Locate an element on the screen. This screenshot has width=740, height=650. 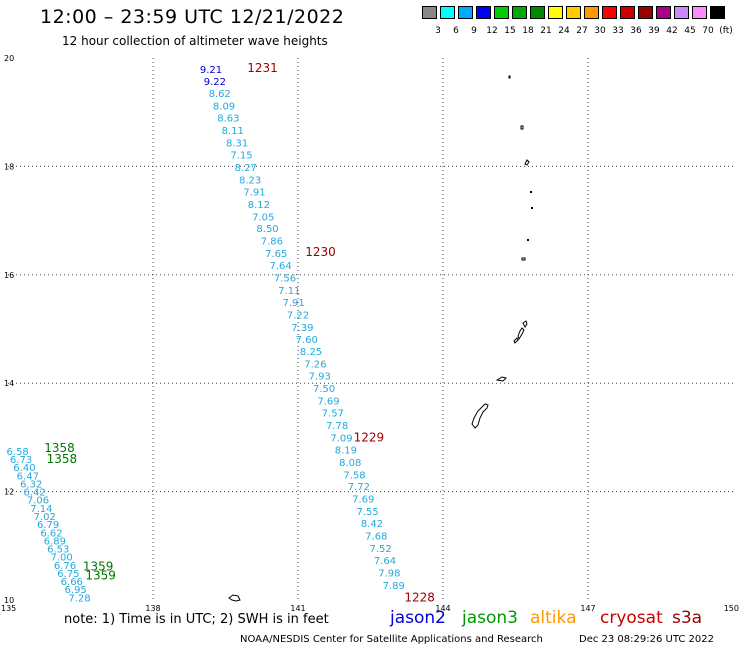
swh-value: 7.00 is located at coordinates (62, 558).